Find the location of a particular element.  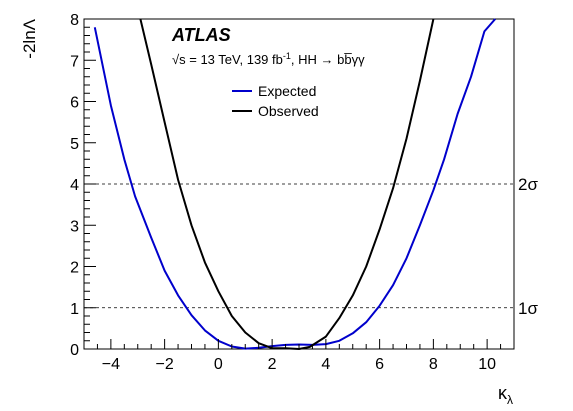

y-tick-label: 1 is located at coordinates (74, 309).